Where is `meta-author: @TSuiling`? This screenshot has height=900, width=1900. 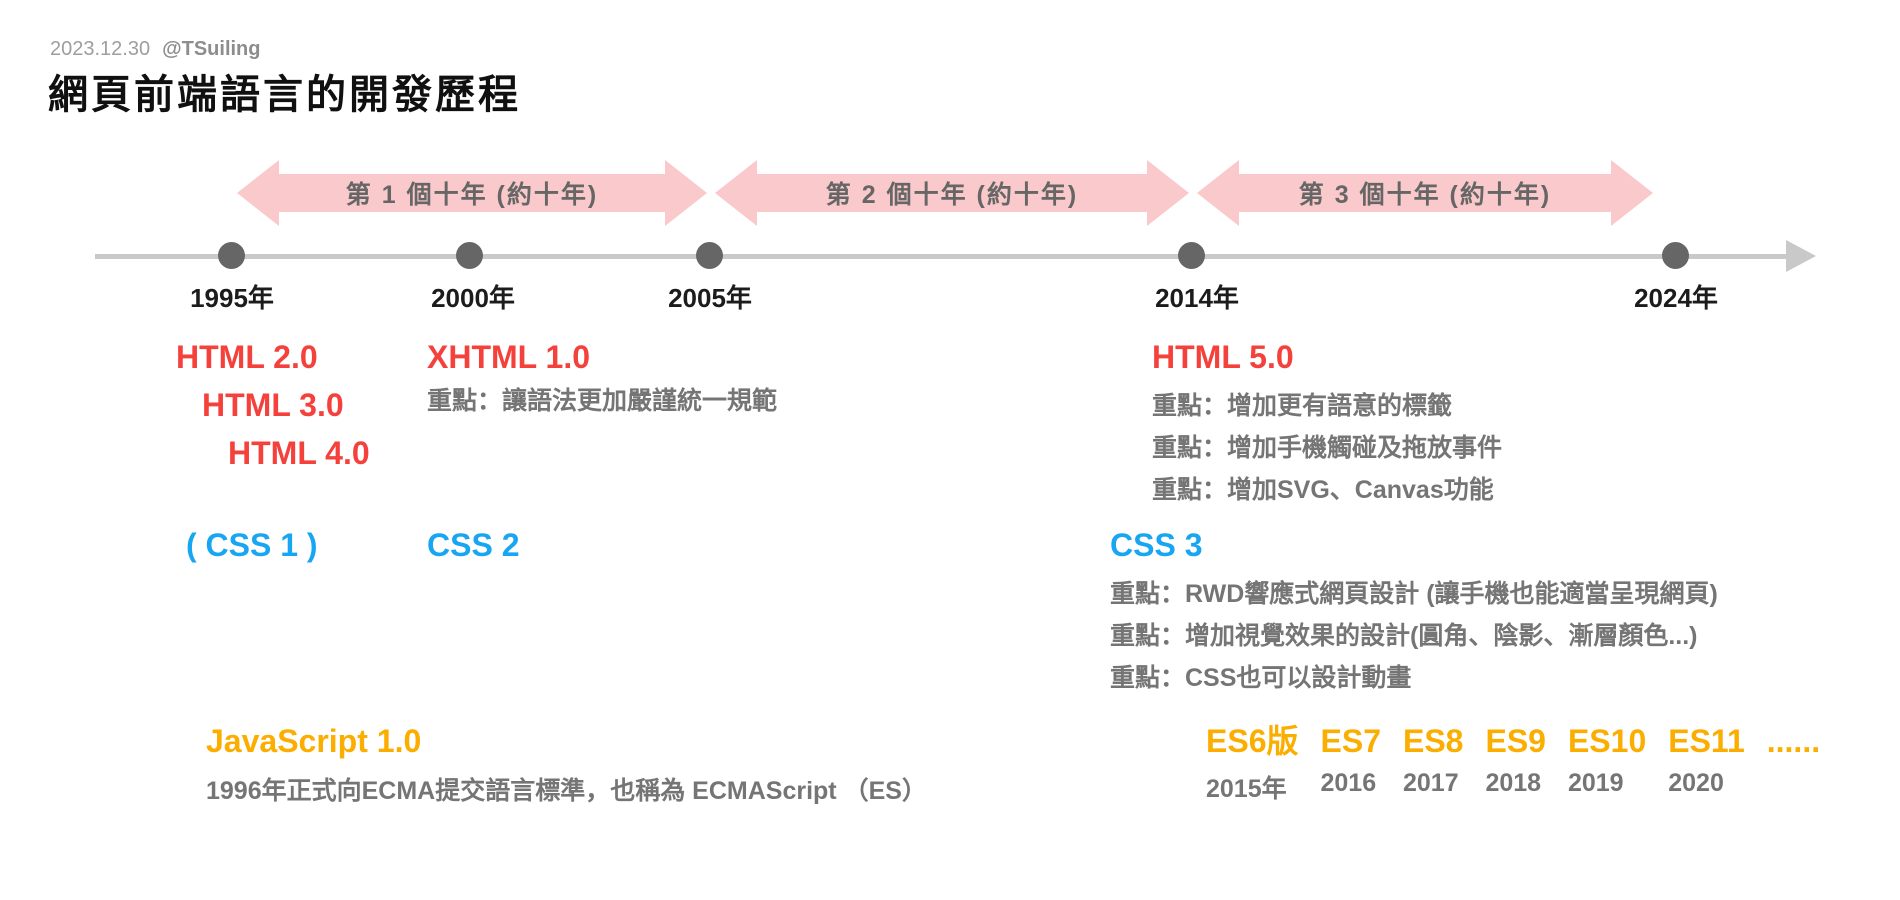
meta-author: @TSuiling is located at coordinates (211, 49).